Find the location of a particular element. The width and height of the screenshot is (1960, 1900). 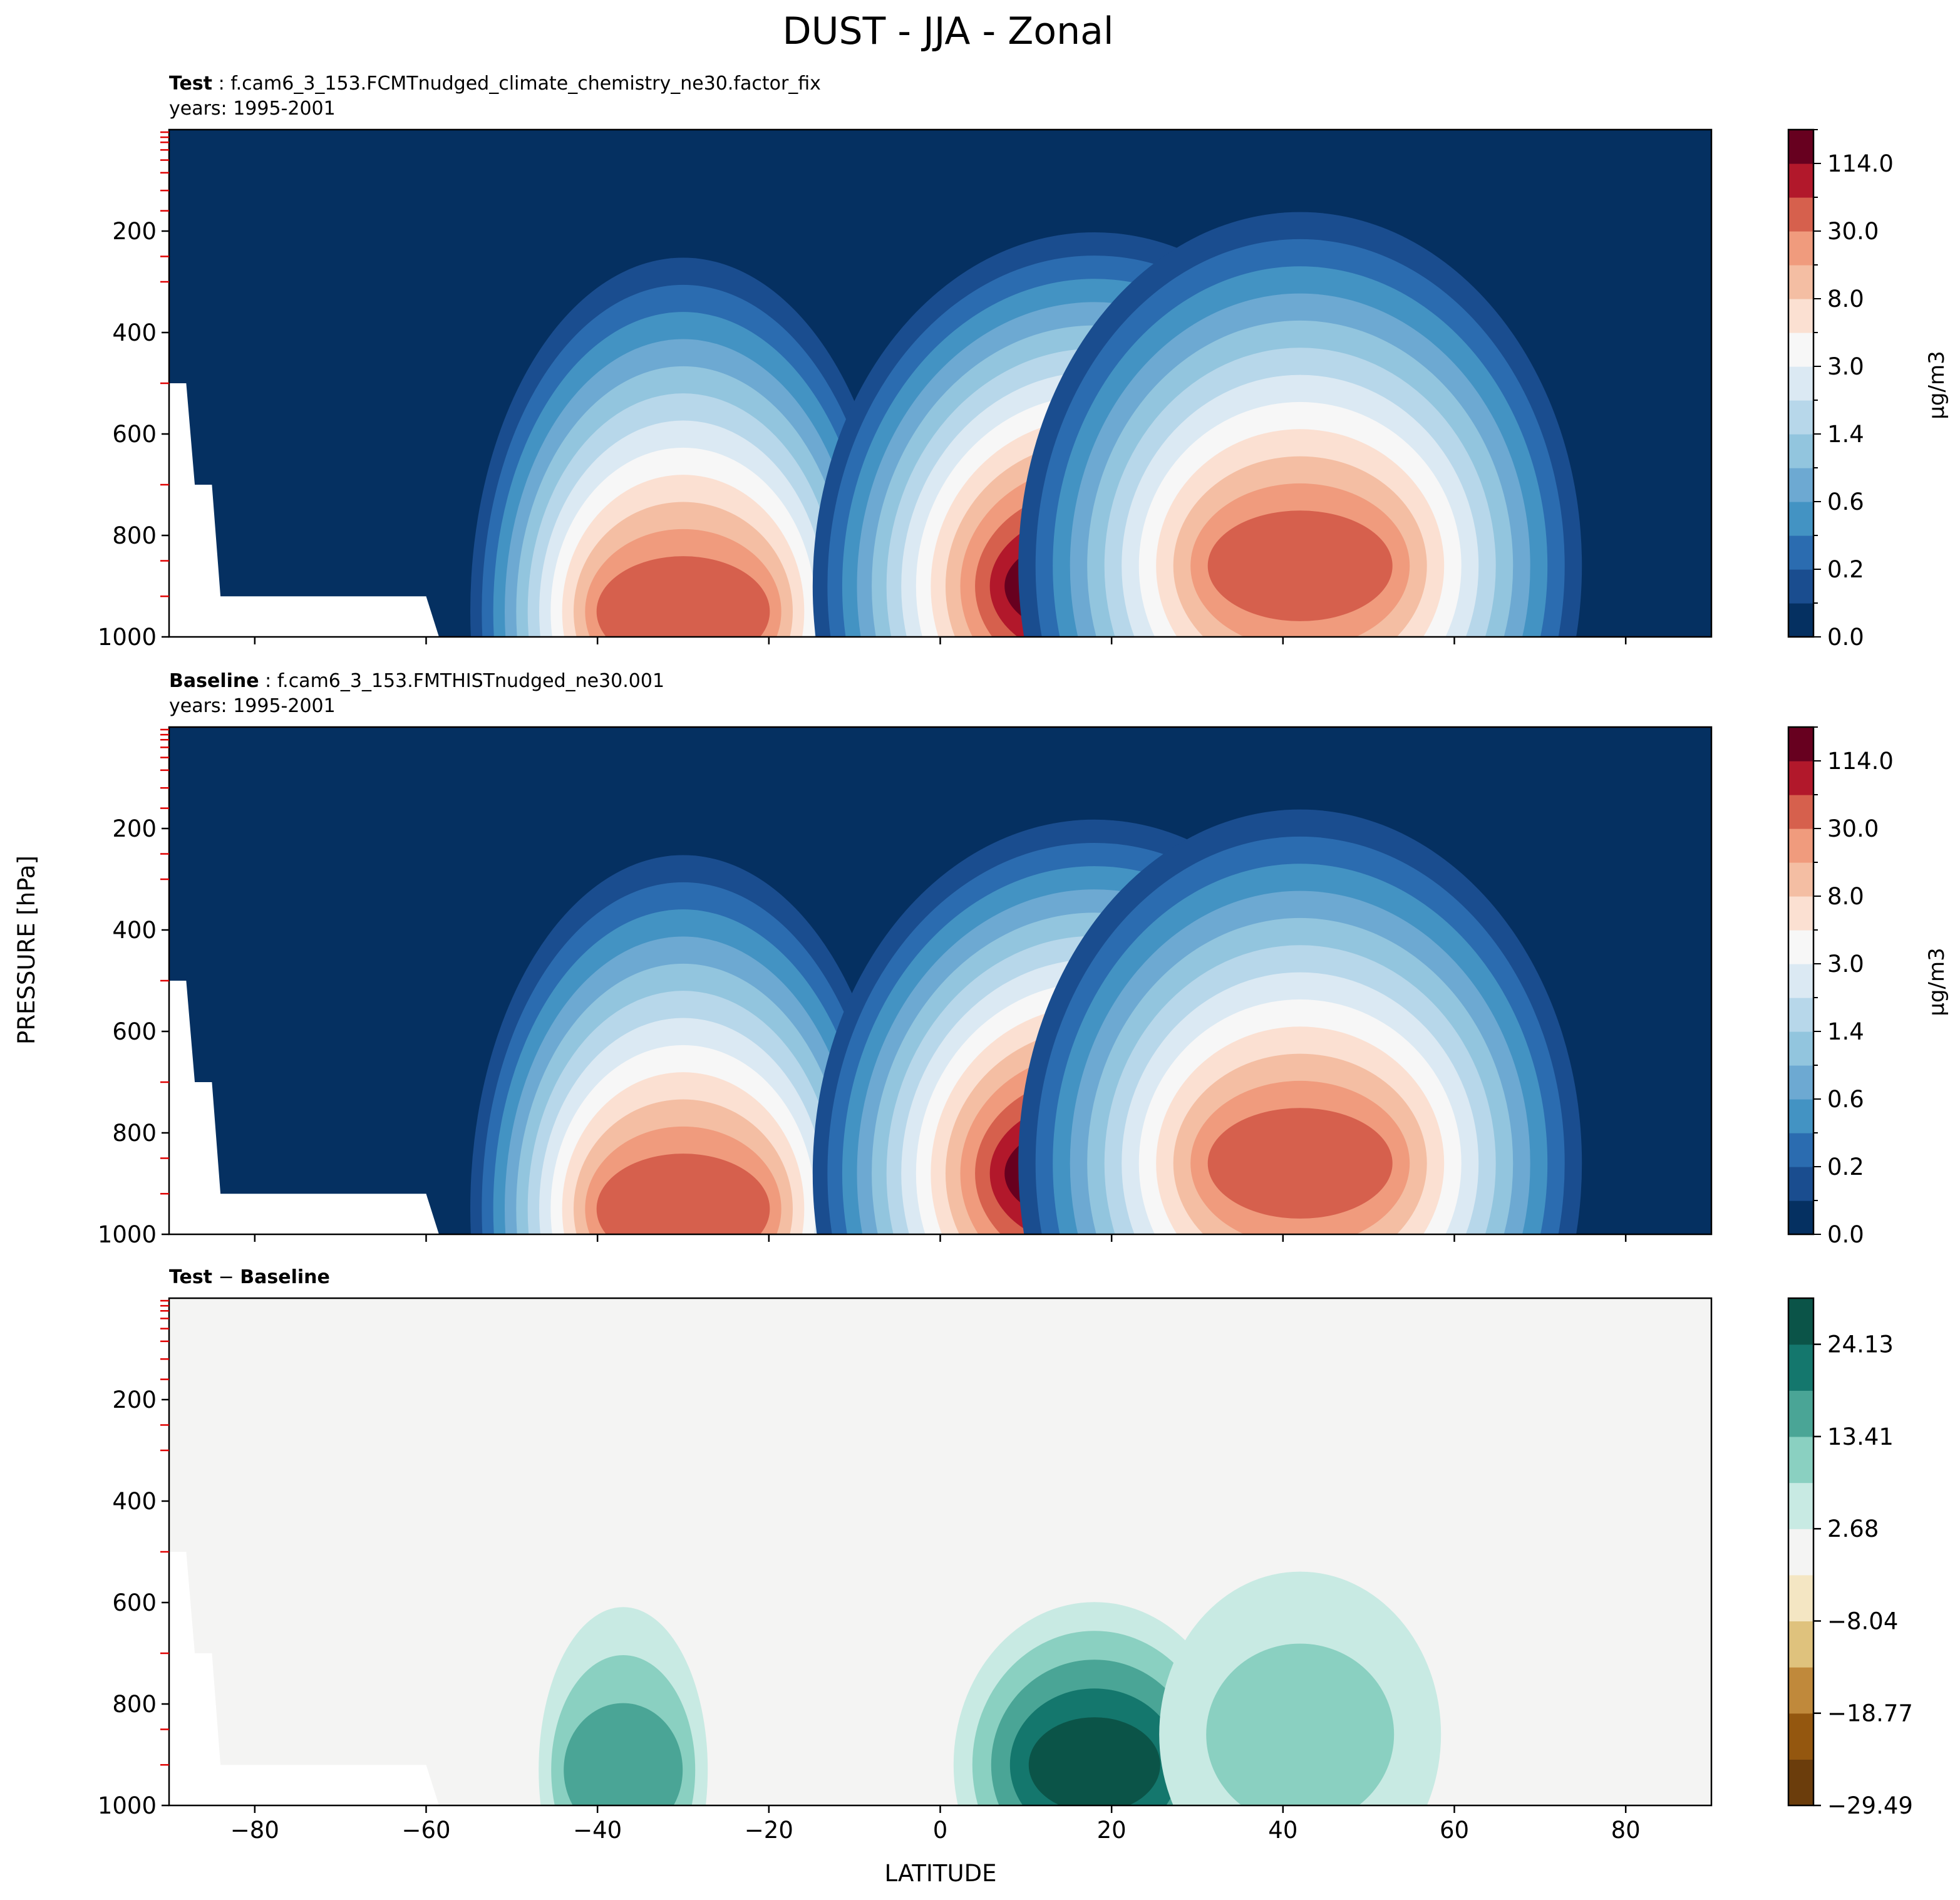

y-axis-label: PRESSURE [hPa] is located at coordinates (26, 950).